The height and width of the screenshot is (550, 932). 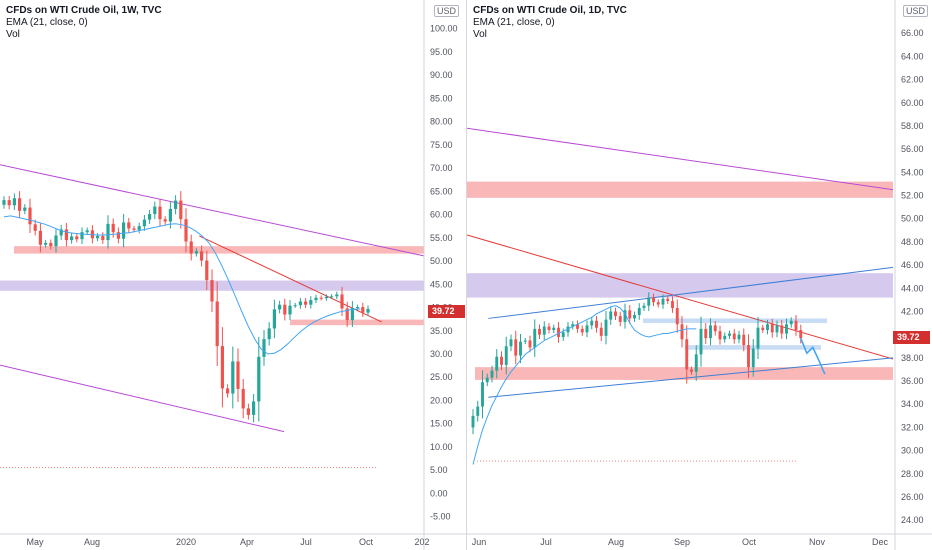 What do you see at coordinates (912, 311) in the screenshot?
I see `daily-price-tick-label: 42.00` at bounding box center [912, 311].